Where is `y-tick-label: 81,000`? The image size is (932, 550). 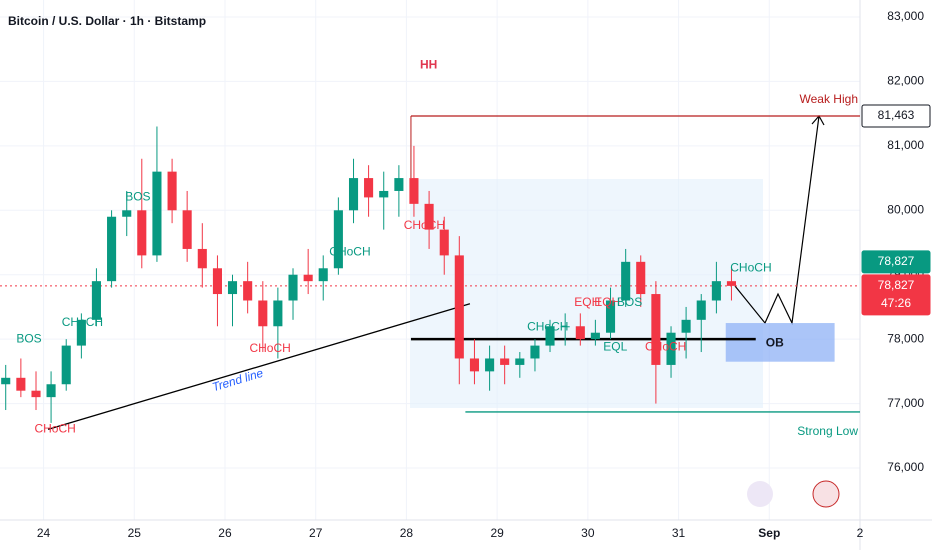 y-tick-label: 81,000 is located at coordinates (905, 145).